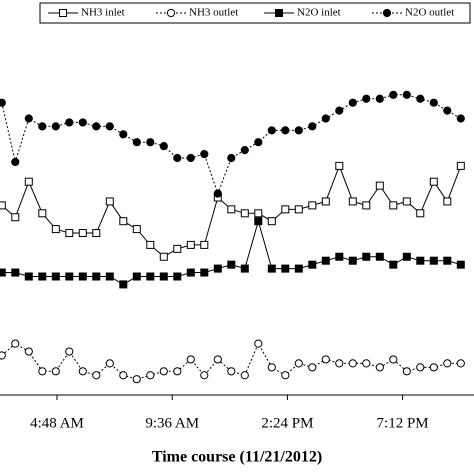 The height and width of the screenshot is (474, 474). I want to click on x-tick-label: 9:36 AM, so click(172, 423).